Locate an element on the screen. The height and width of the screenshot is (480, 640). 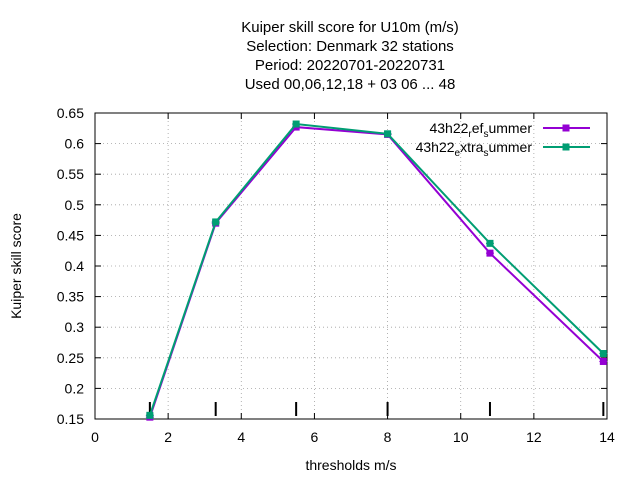
title-line: Period: 20220701-20220731 is located at coordinates (350, 65).